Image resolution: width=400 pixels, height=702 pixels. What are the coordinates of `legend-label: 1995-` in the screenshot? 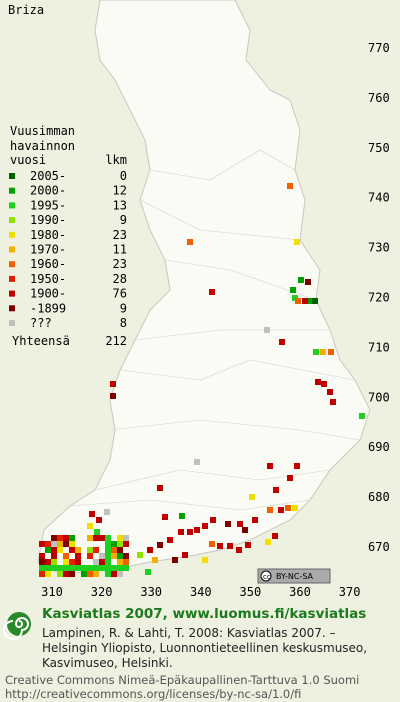 It's located at (48, 205).